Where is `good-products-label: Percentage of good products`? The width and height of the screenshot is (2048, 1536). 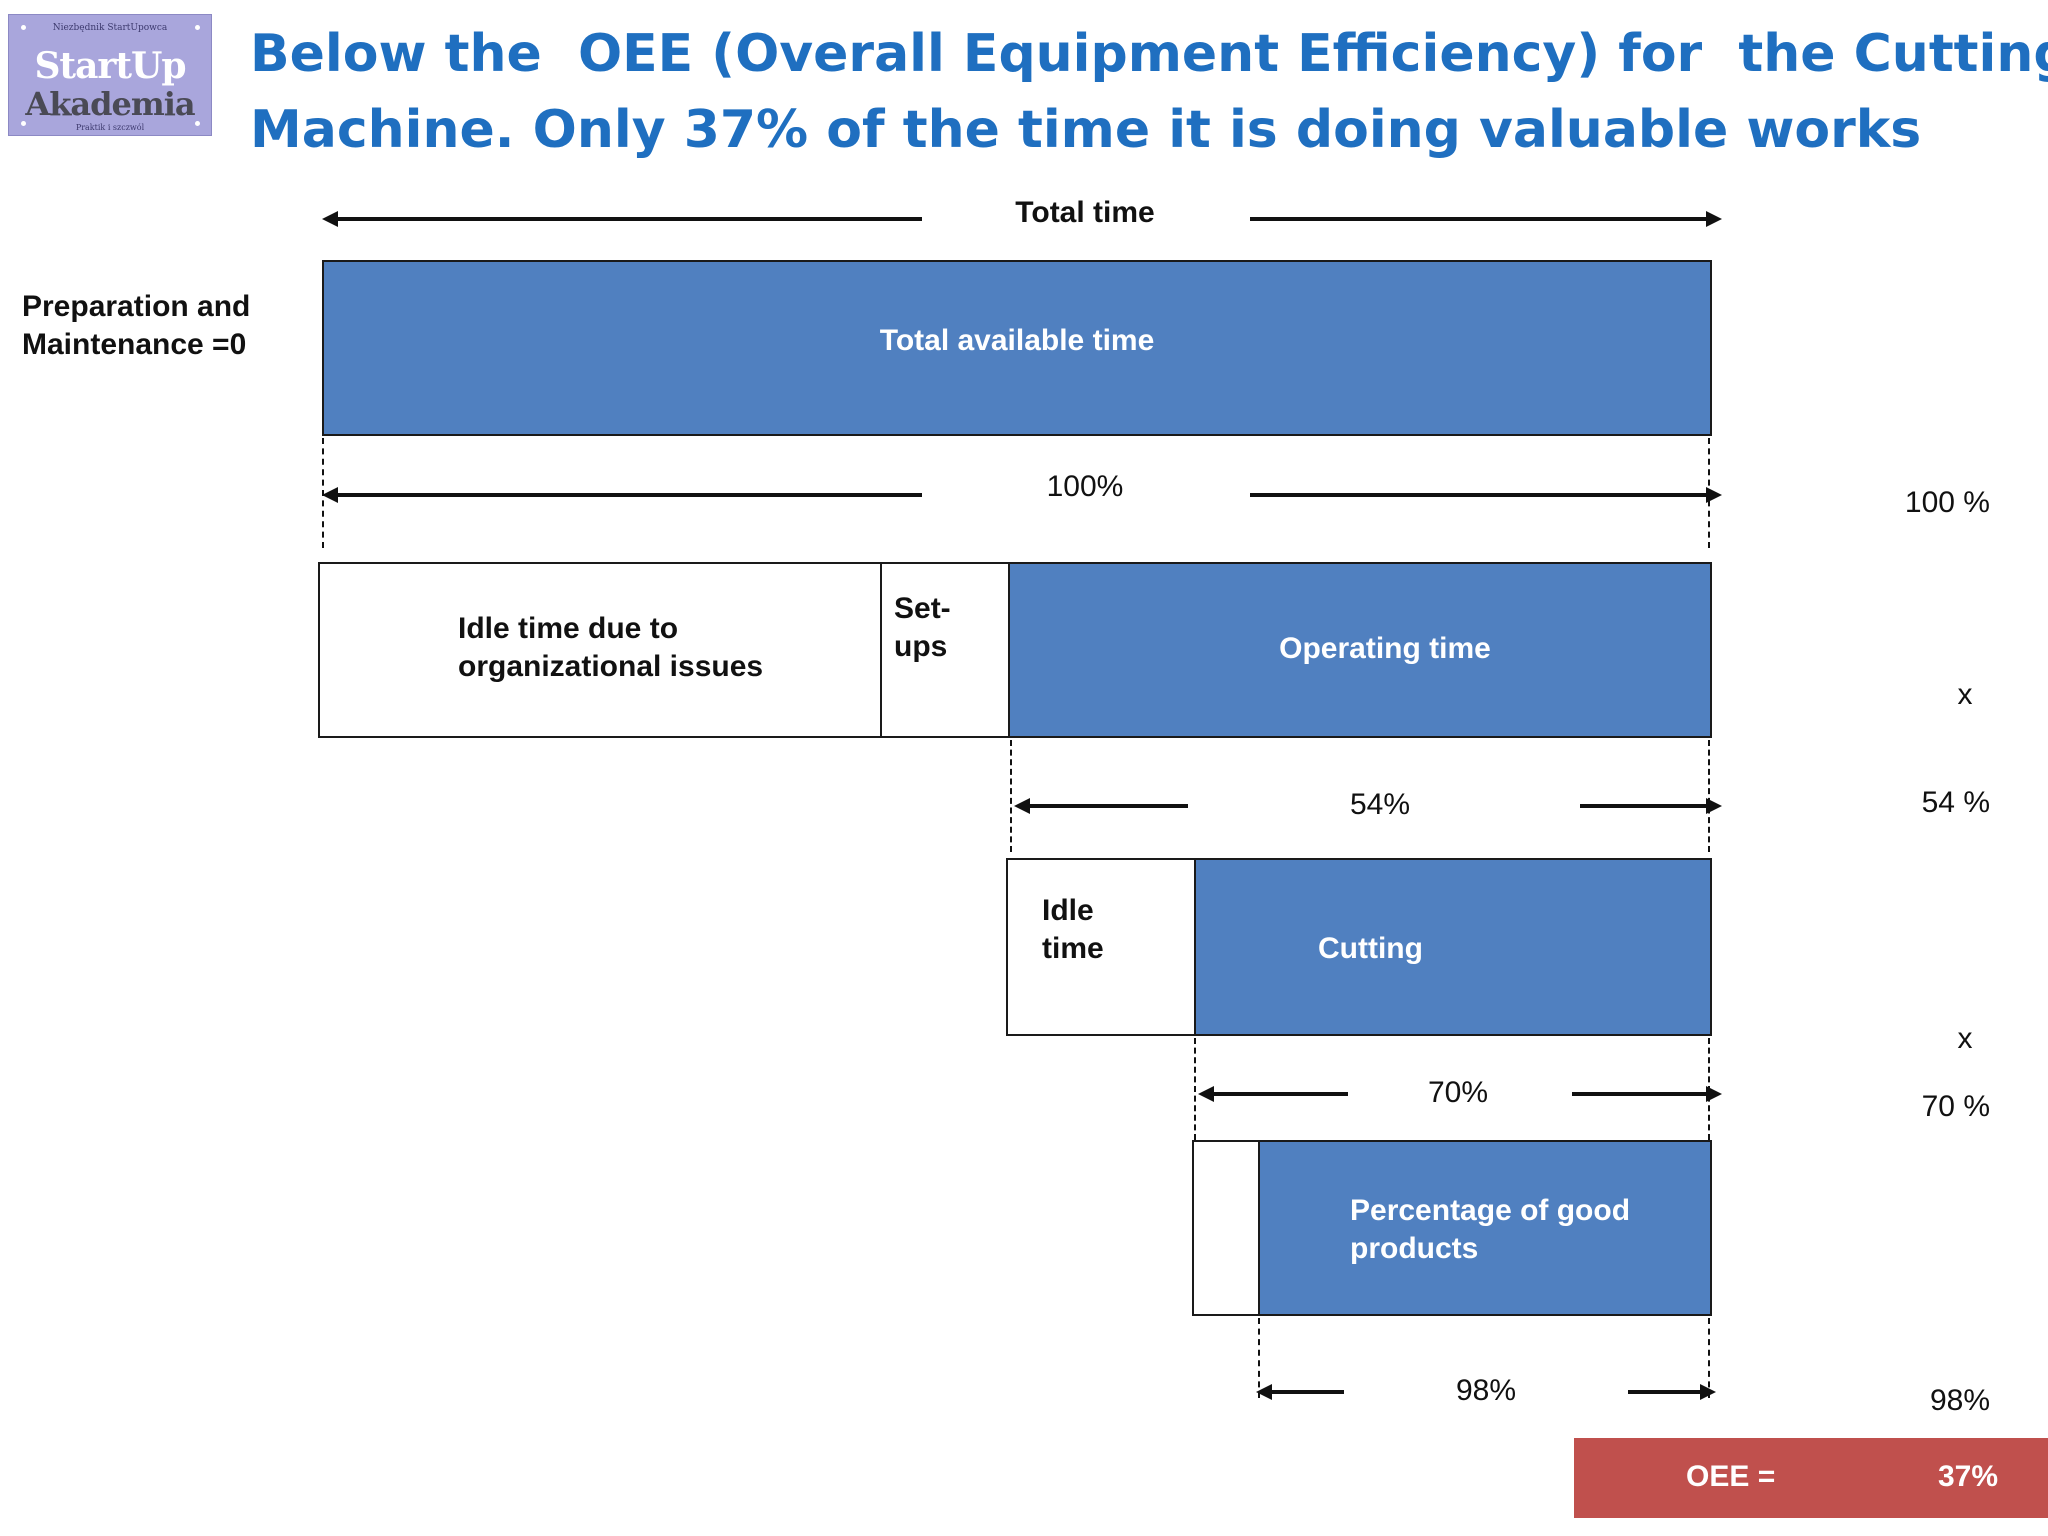
good-products-label: Percentage of good products is located at coordinates (1525, 1230).